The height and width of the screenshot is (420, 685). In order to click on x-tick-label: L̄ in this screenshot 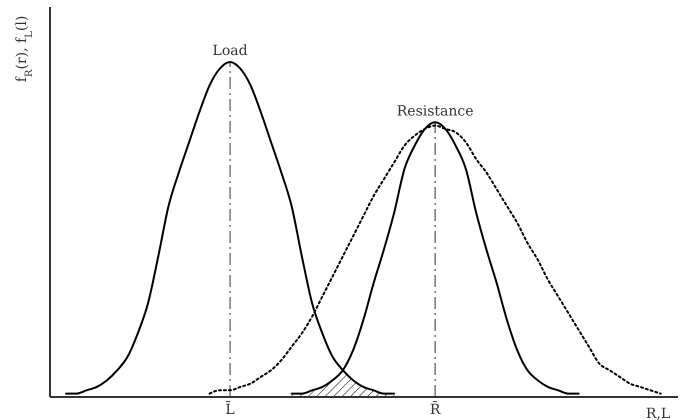, I will do `click(230, 409)`.